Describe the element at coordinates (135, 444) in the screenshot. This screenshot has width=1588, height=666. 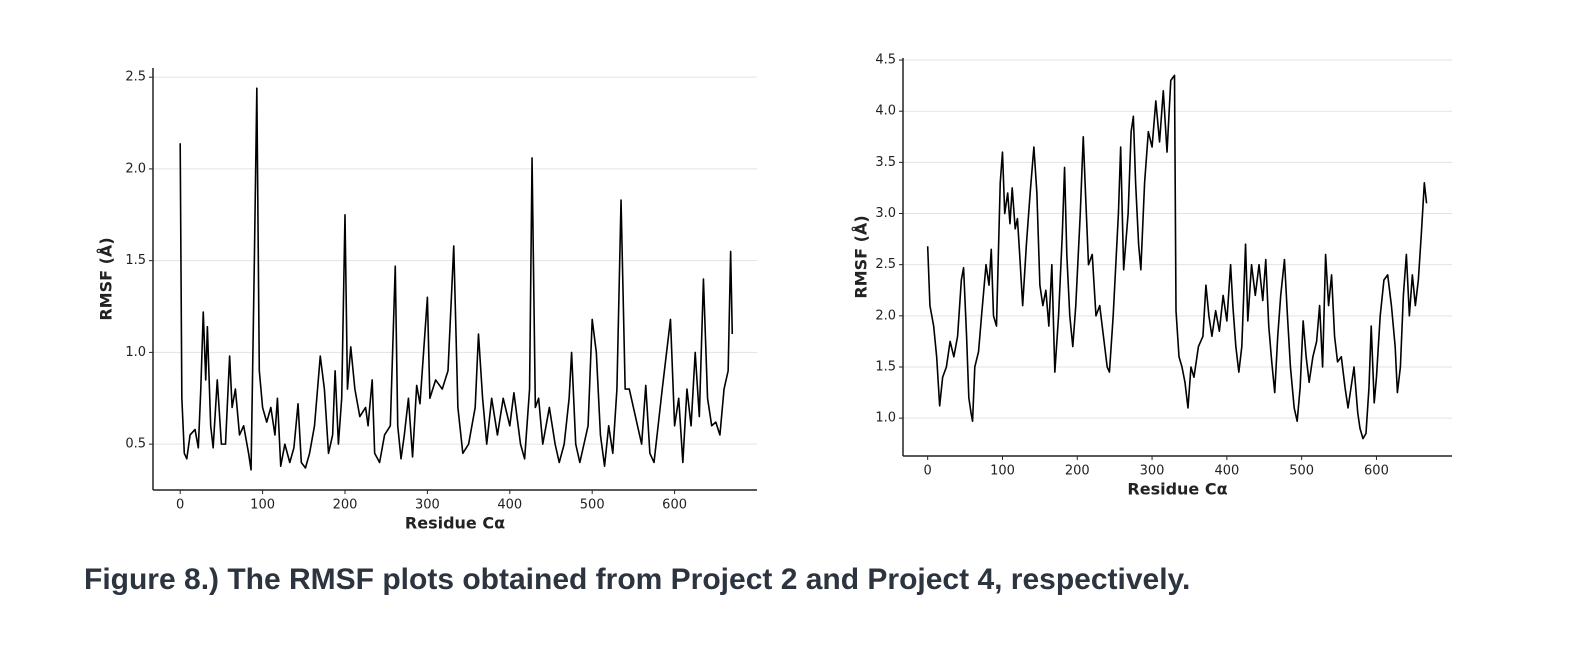
I see `y-tick-label: 0.5` at that location.